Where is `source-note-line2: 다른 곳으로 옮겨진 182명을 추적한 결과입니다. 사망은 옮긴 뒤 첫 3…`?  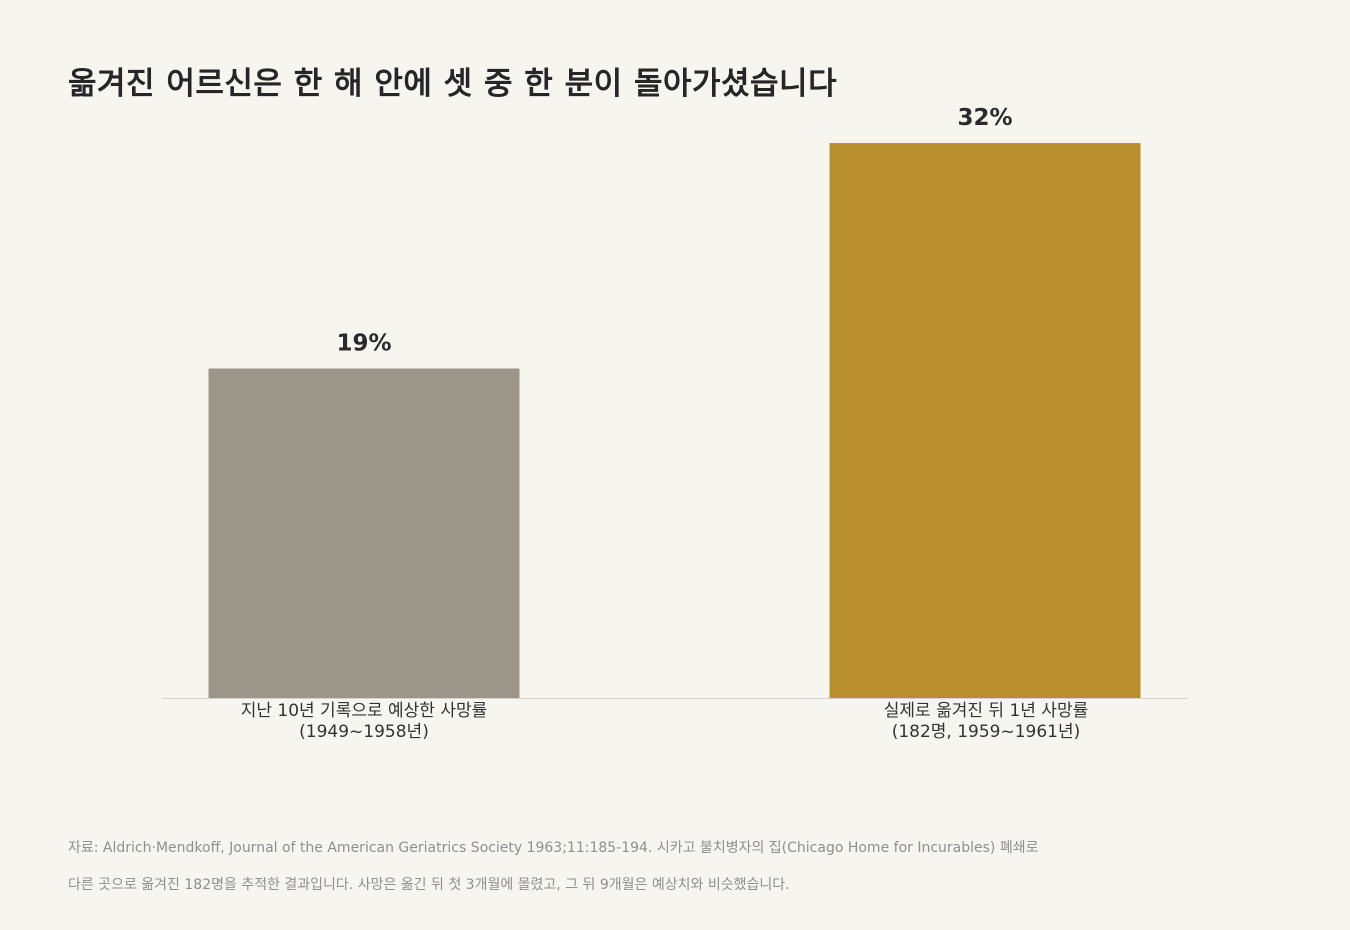 source-note-line2: 다른 곳으로 옮겨진 182명을 추적한 결과입니다. 사망은 옮긴 뒤 첫 3… is located at coordinates (429, 885).